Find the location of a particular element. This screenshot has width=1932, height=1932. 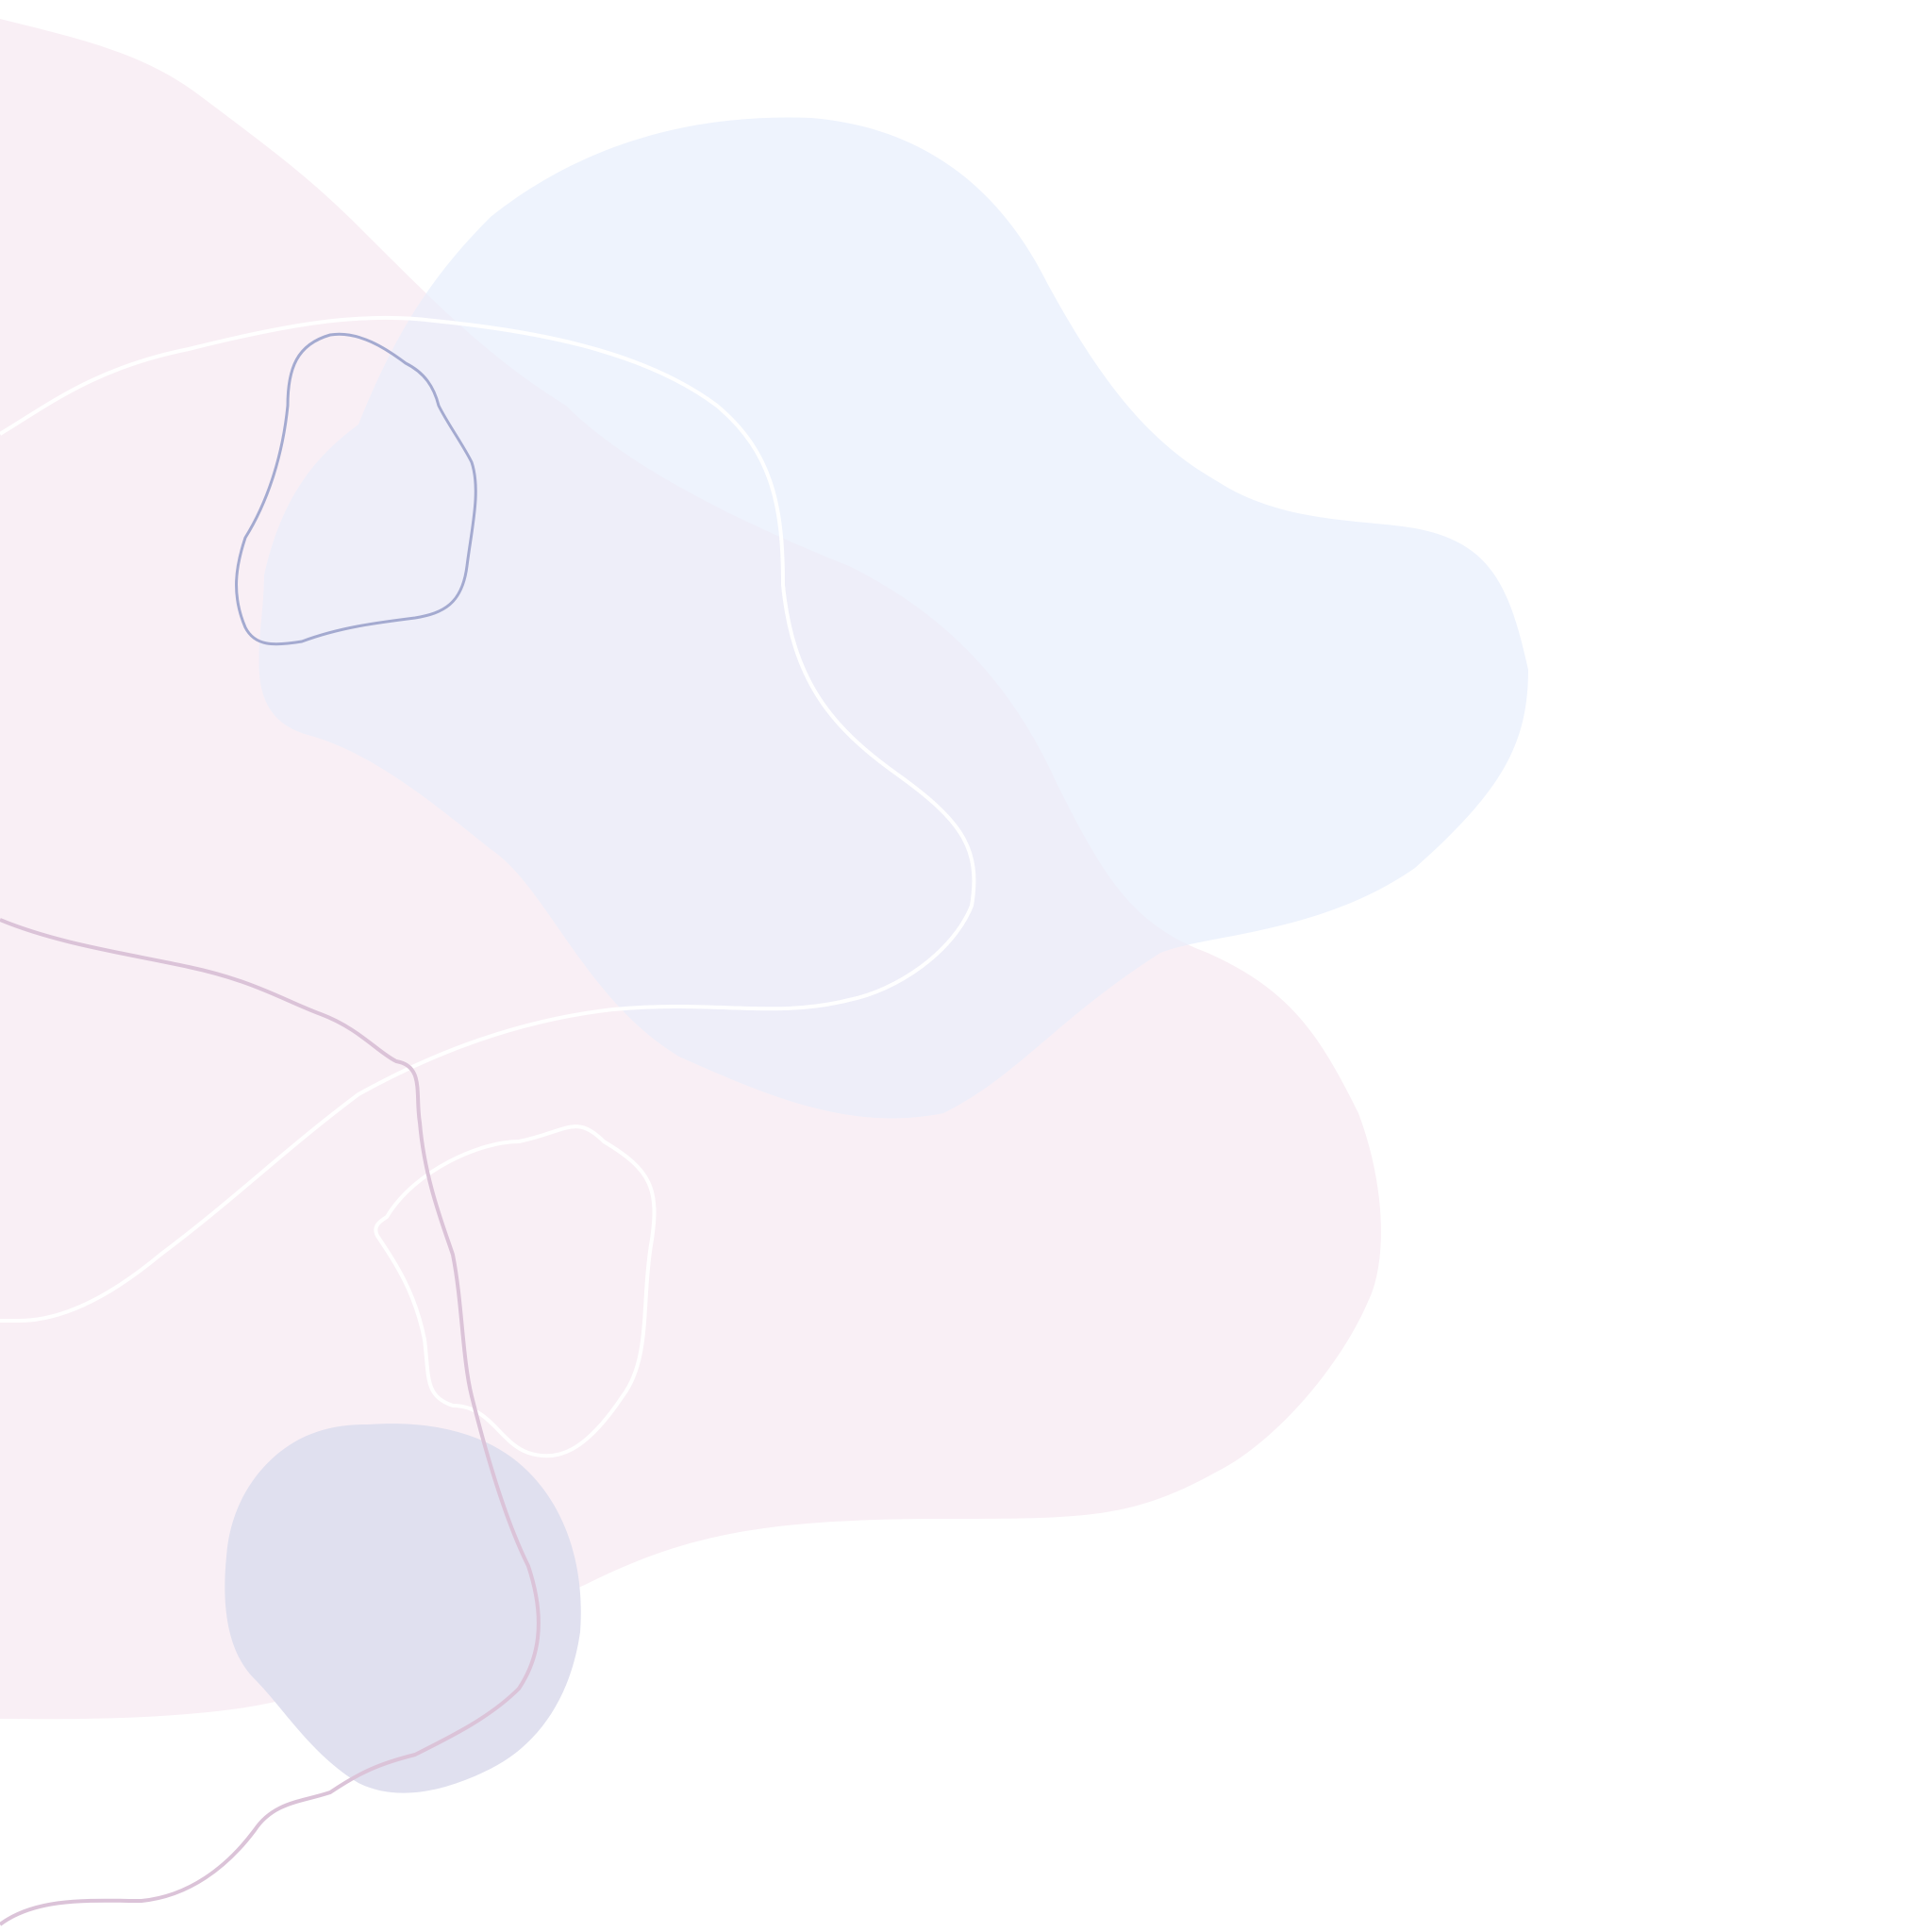

lavender-blob-shape is located at coordinates (403, 1608).